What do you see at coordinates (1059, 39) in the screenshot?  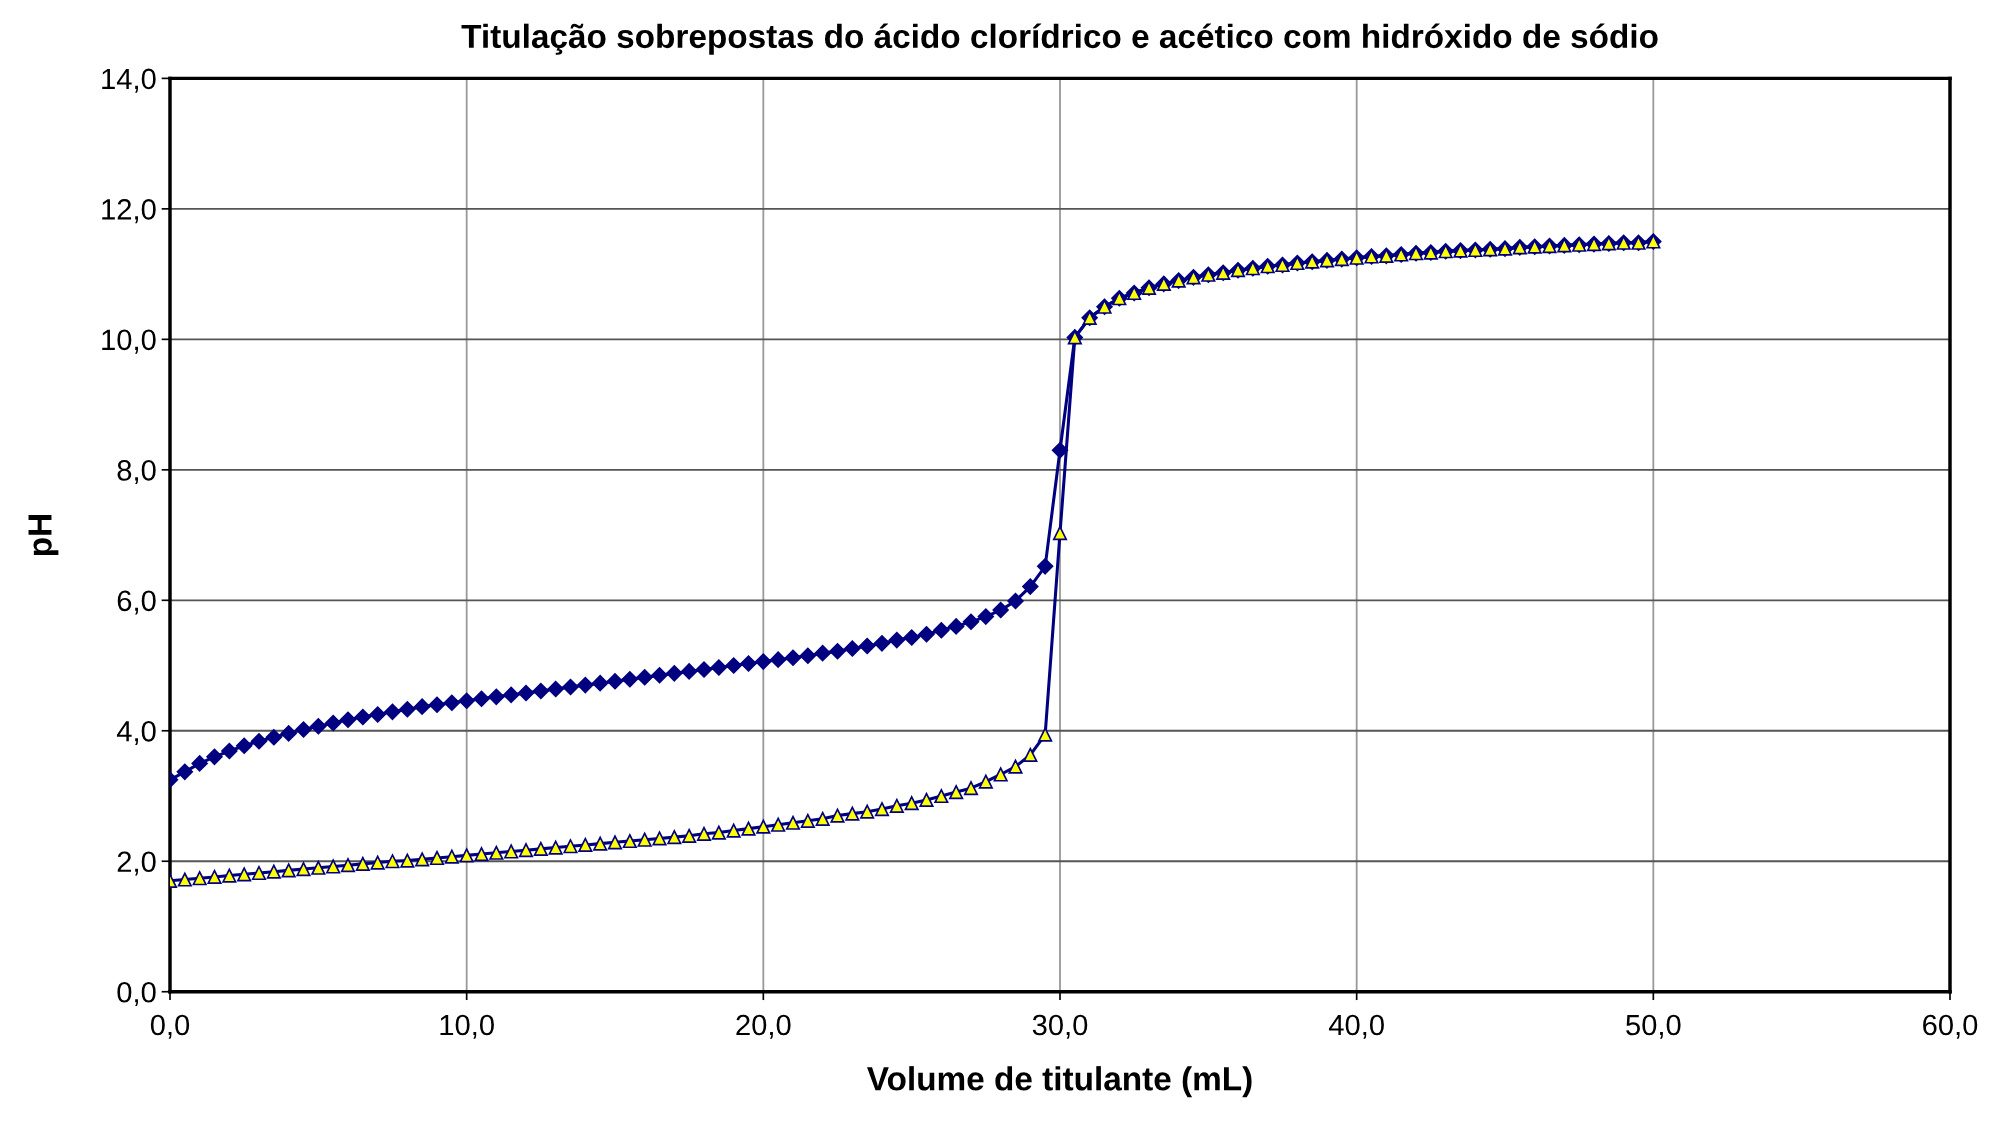 I see `chart-title: Titulação sobrepostas do ácido clorídrico e acético com hidróxido de sódio` at bounding box center [1059, 39].